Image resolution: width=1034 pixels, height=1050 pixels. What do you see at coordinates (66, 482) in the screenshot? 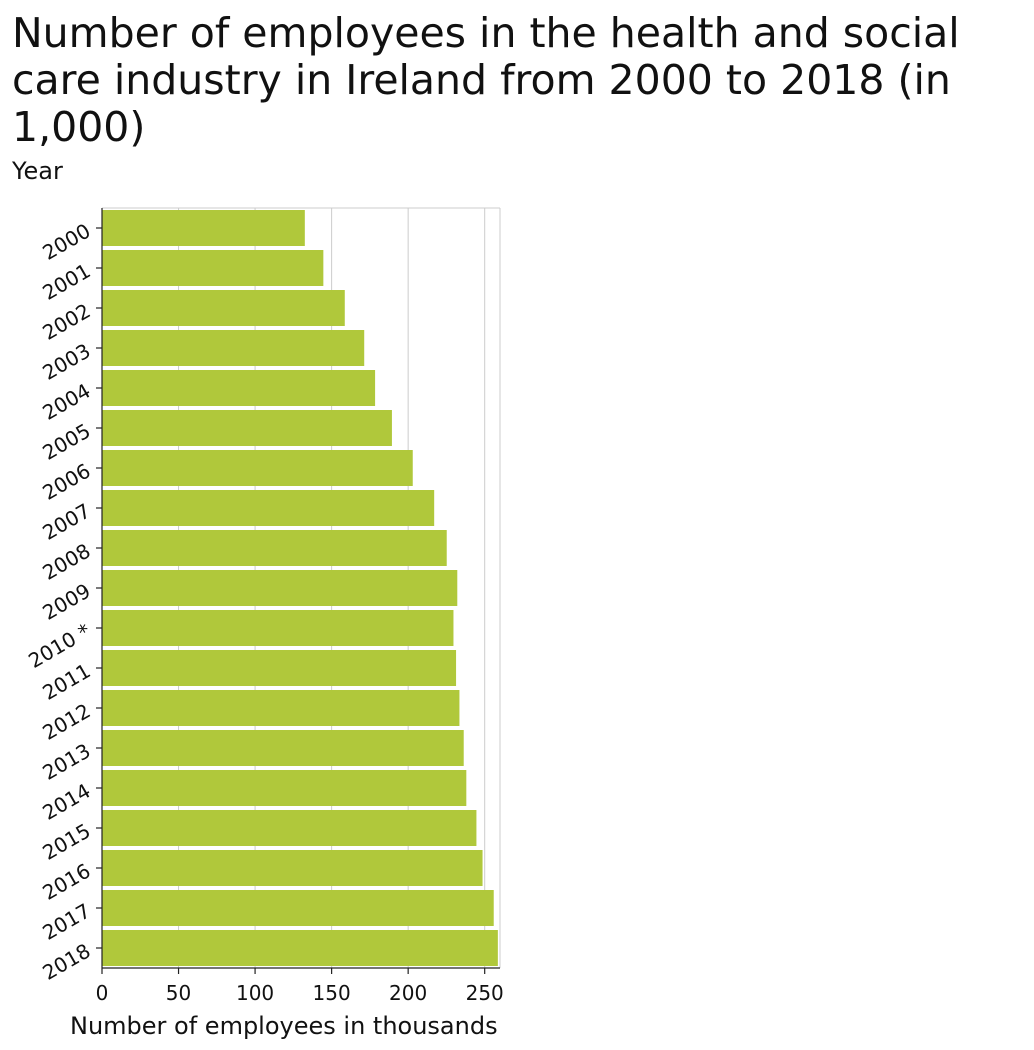
I see `y-tick-label: 2006` at bounding box center [66, 482].